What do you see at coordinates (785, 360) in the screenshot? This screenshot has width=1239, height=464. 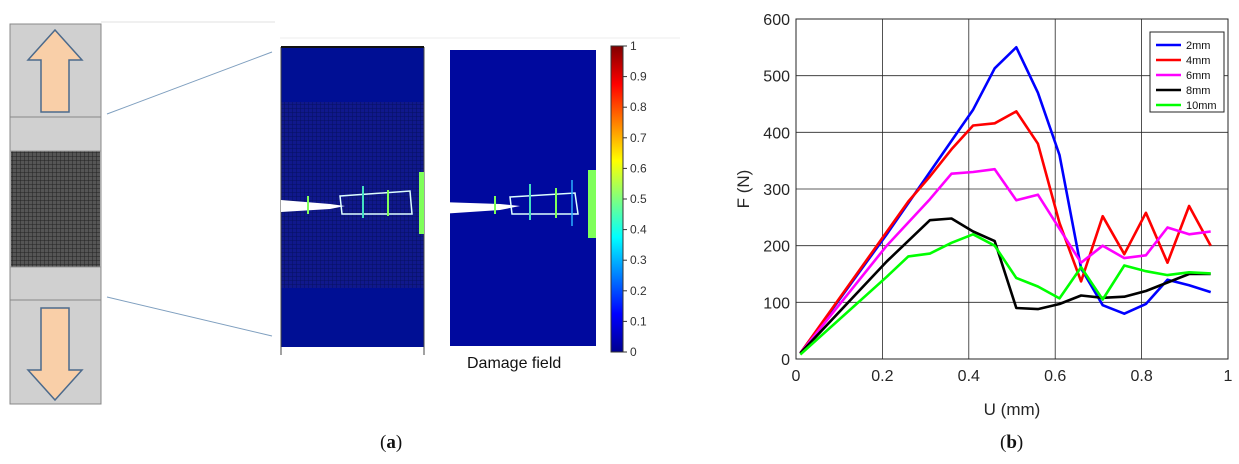 I see `y-tick-label: 0` at bounding box center [785, 360].